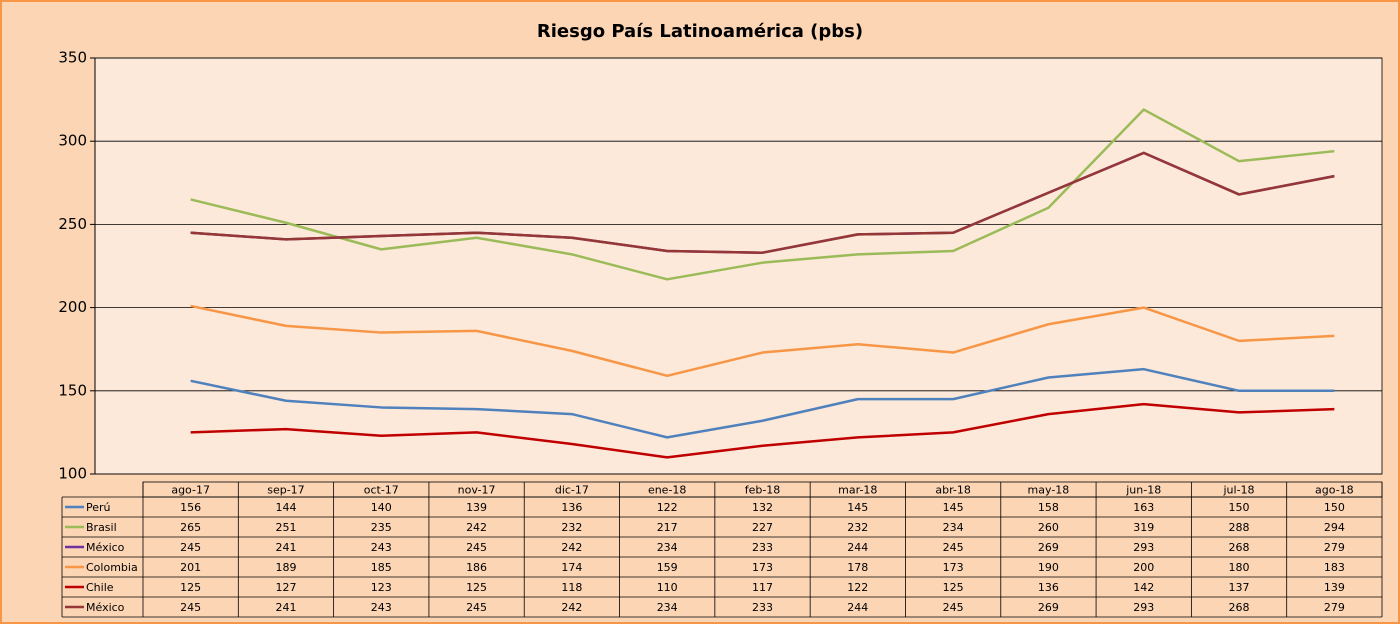 The width and height of the screenshot is (1400, 624). Describe the element at coordinates (1239, 587) in the screenshot. I see `table-value: 137` at that location.